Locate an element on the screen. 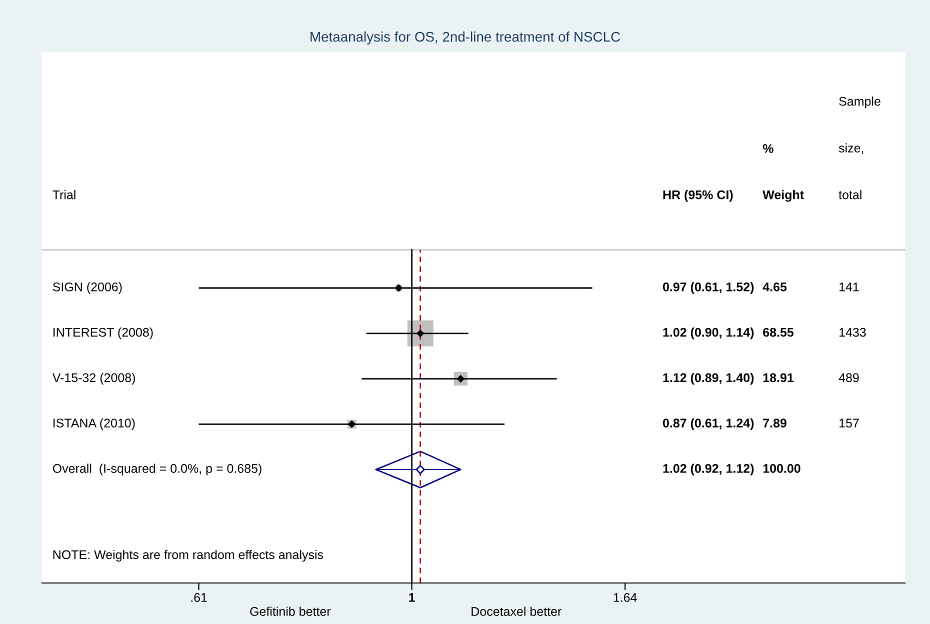 This screenshot has width=930, height=624. annotation: 100.00 is located at coordinates (781, 468).